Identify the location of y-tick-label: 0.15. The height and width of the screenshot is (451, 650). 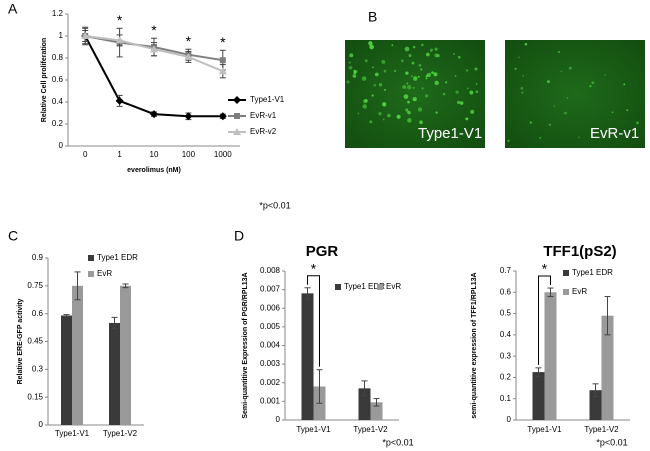
(35, 396).